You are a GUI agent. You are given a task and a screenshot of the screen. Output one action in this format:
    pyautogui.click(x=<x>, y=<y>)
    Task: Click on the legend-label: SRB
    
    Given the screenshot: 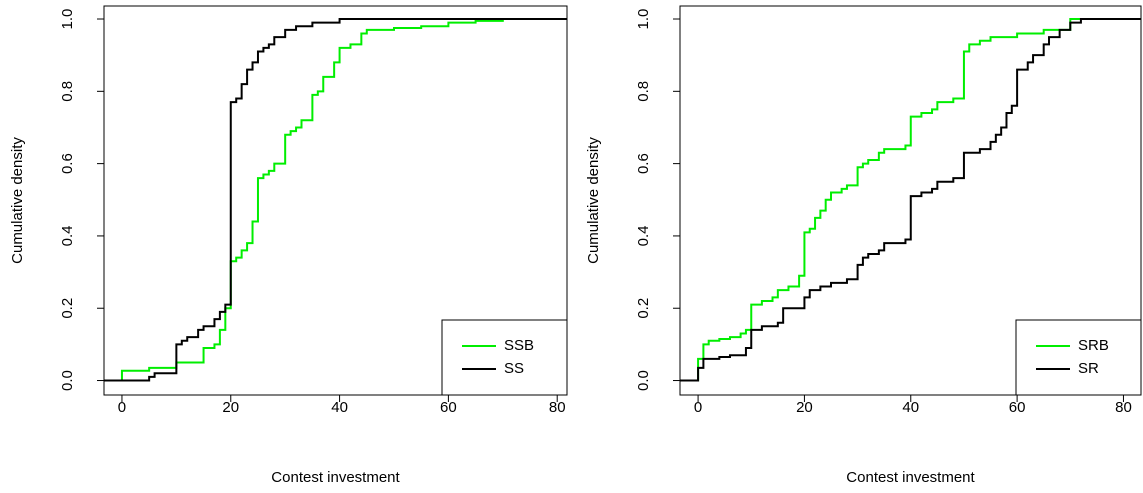 What is the action you would take?
    pyautogui.click(x=1093, y=345)
    